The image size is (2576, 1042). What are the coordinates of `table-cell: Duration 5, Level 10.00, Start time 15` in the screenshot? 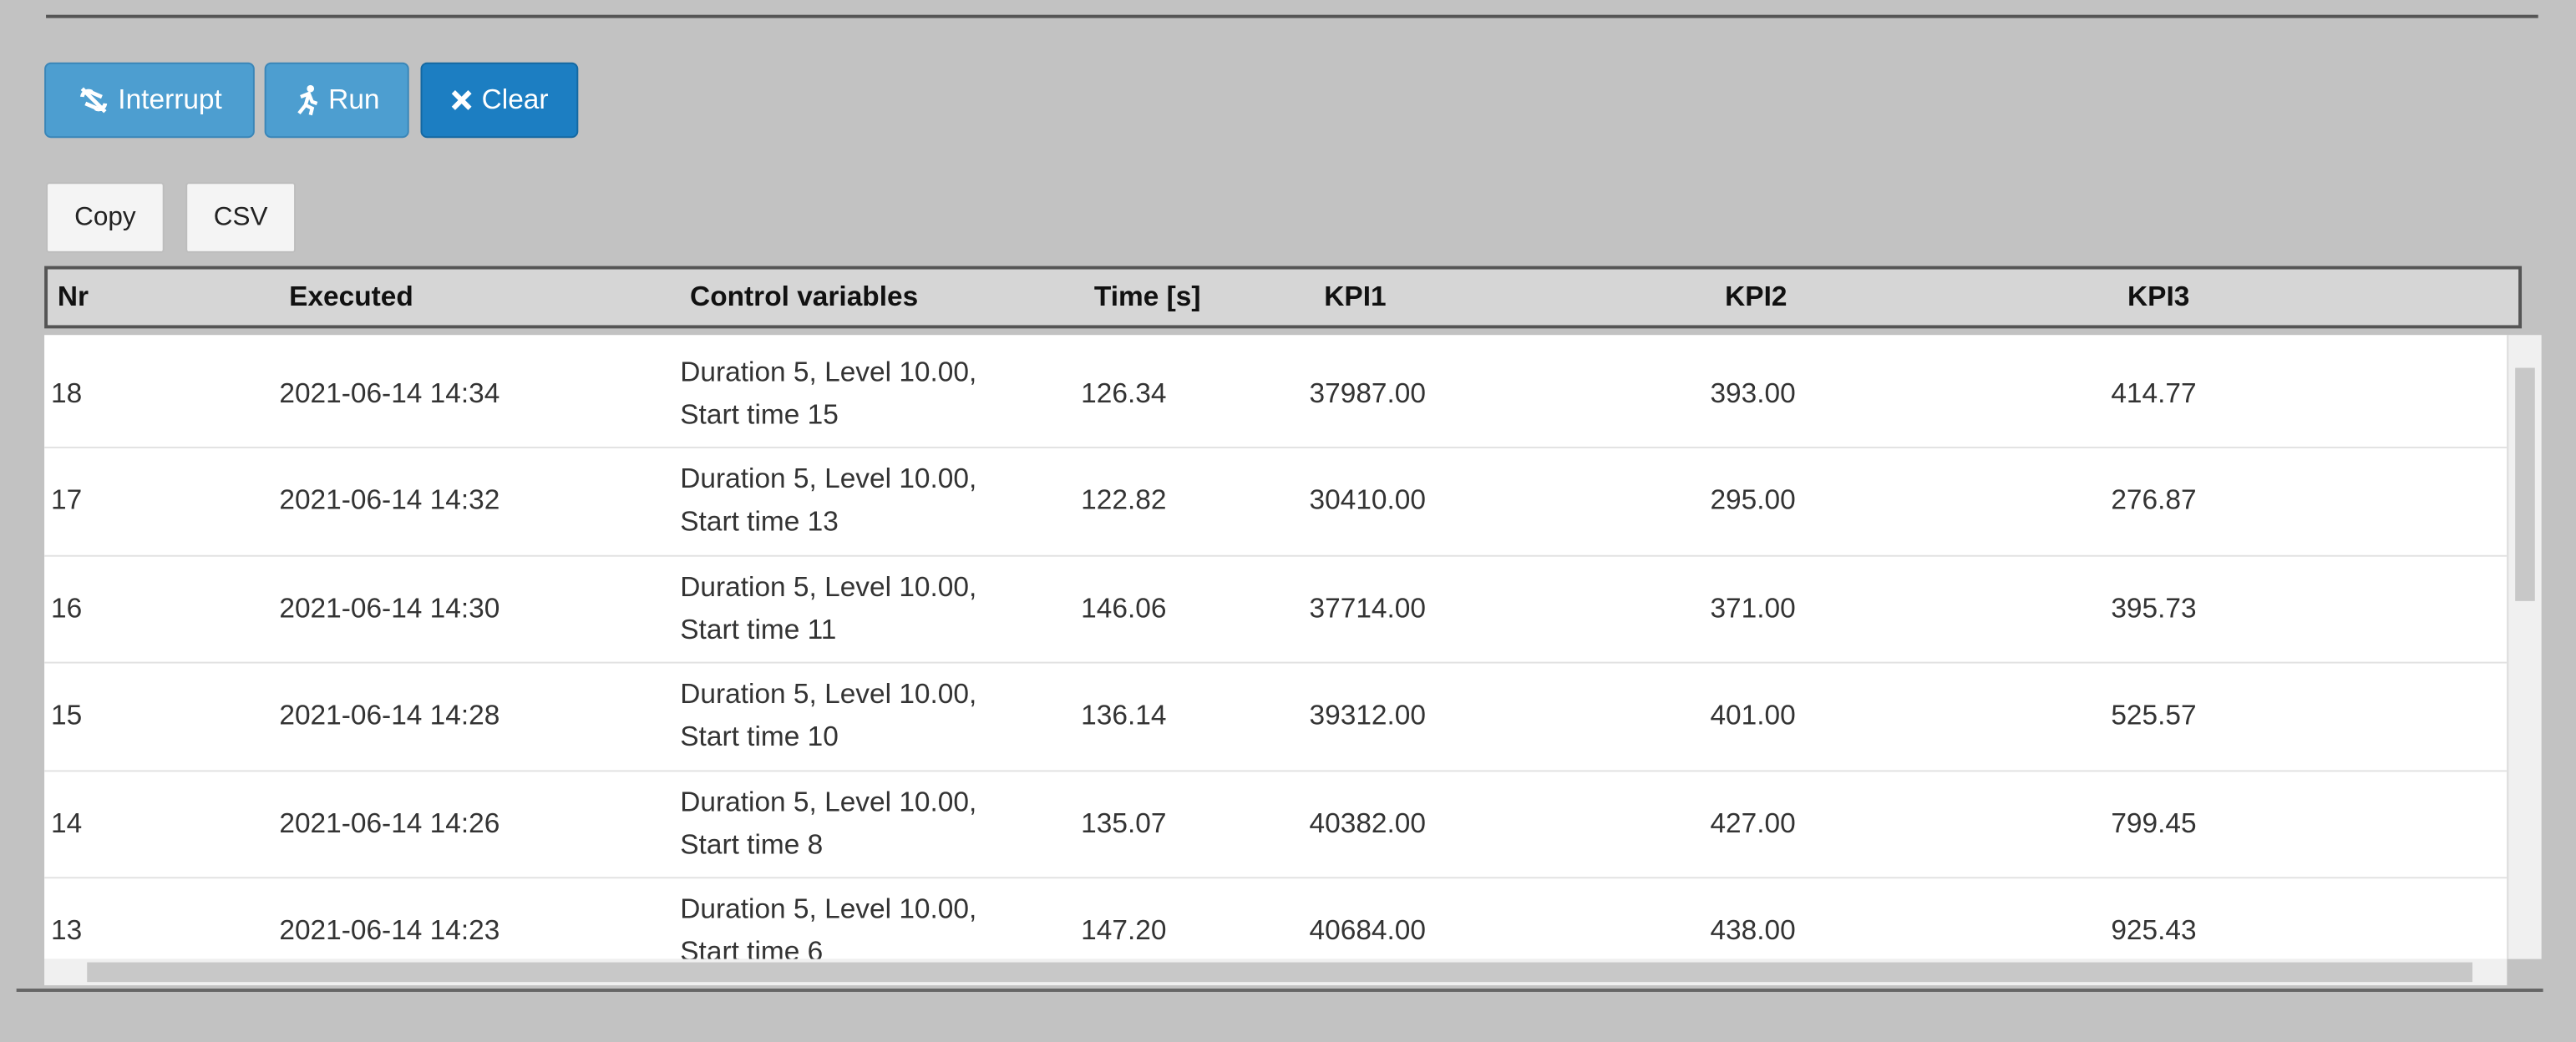 It's located at (828, 393).